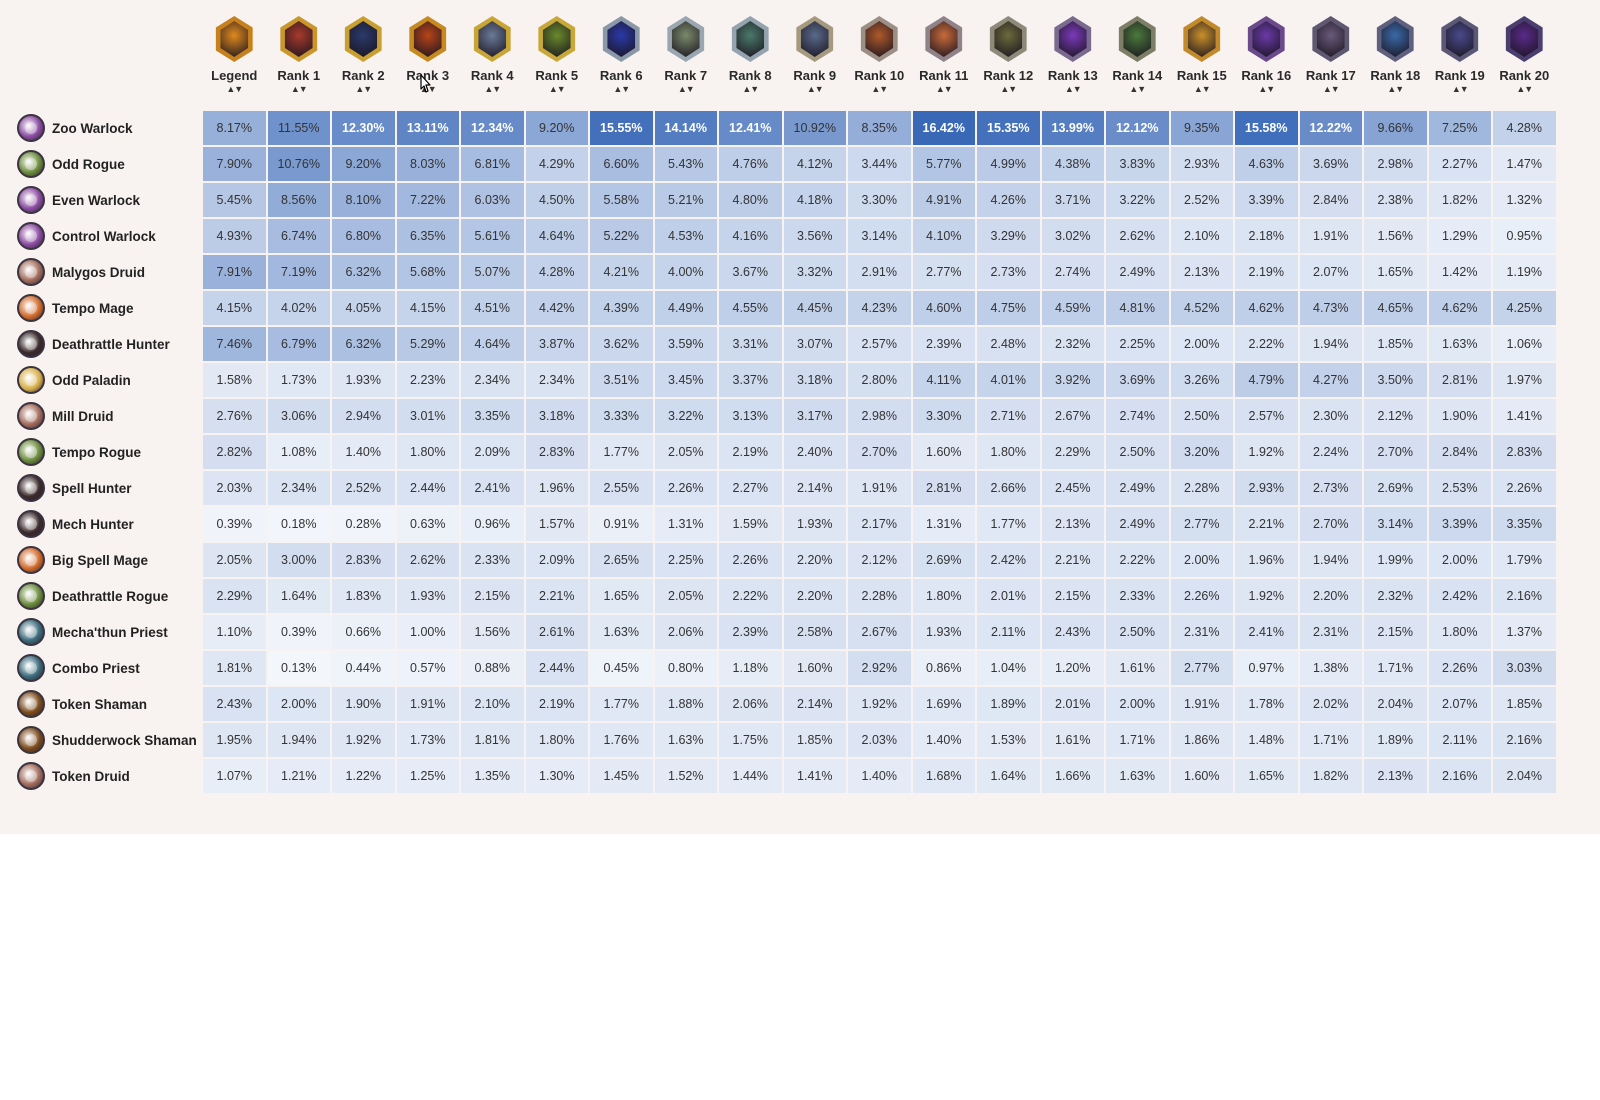 The image size is (1600, 1100). I want to click on row-header-deathrattle-rogue: Deathrattle Rogue, so click(101, 596).